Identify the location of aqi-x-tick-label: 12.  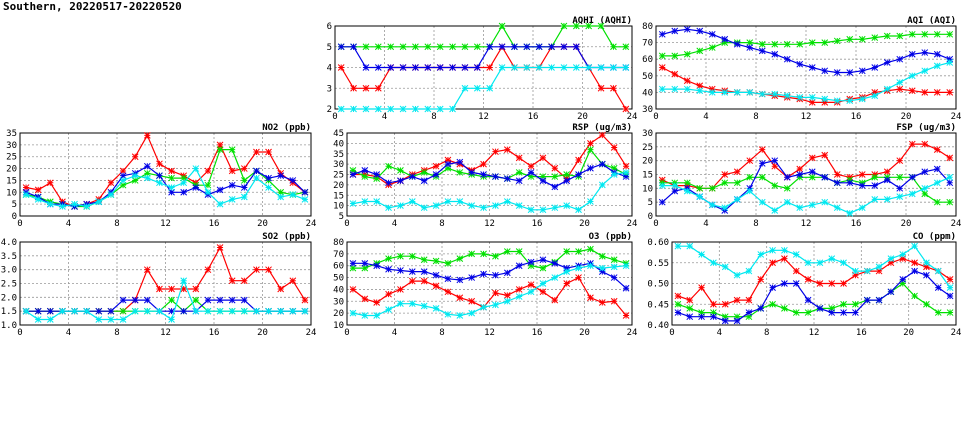
(806, 117).